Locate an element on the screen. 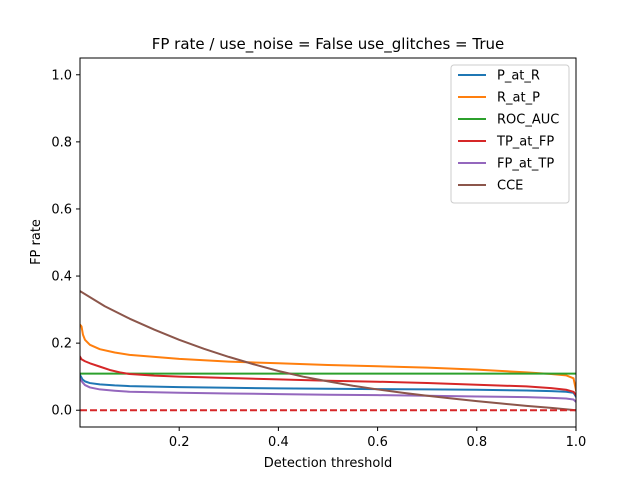 Image resolution: width=640 pixels, height=480 pixels. x-tick-label: 0.6 is located at coordinates (377, 442).